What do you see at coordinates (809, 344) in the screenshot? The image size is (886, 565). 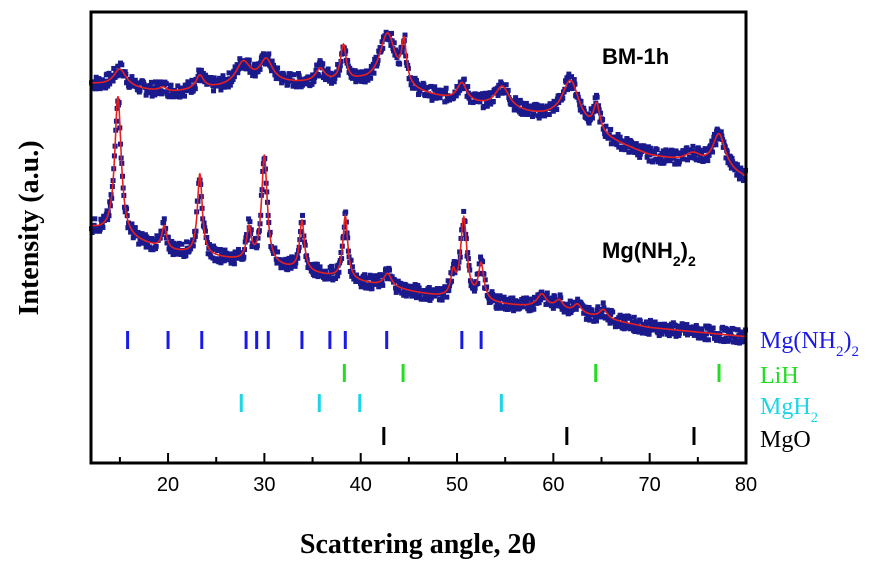 I see `phase-label: Mg(NH2)2` at bounding box center [809, 344].